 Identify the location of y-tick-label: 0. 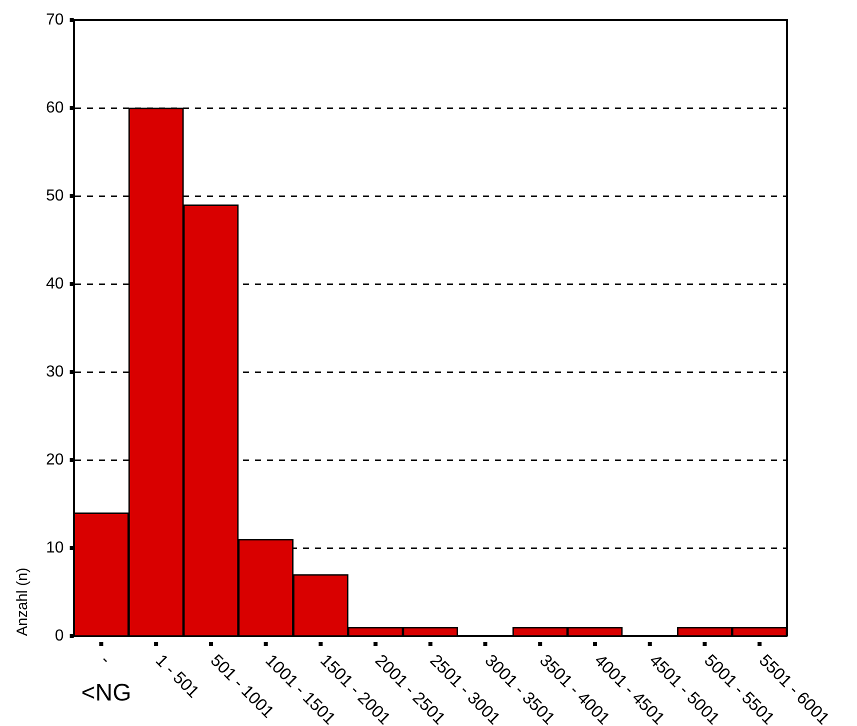
(59, 635).